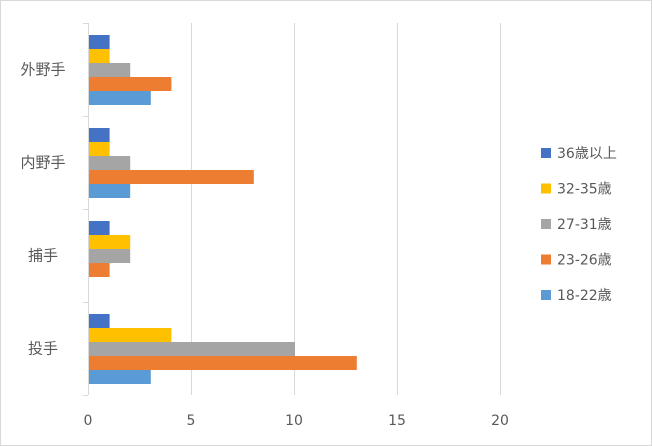 Image resolution: width=652 pixels, height=446 pixels. I want to click on category-label: 投手, so click(43, 349).